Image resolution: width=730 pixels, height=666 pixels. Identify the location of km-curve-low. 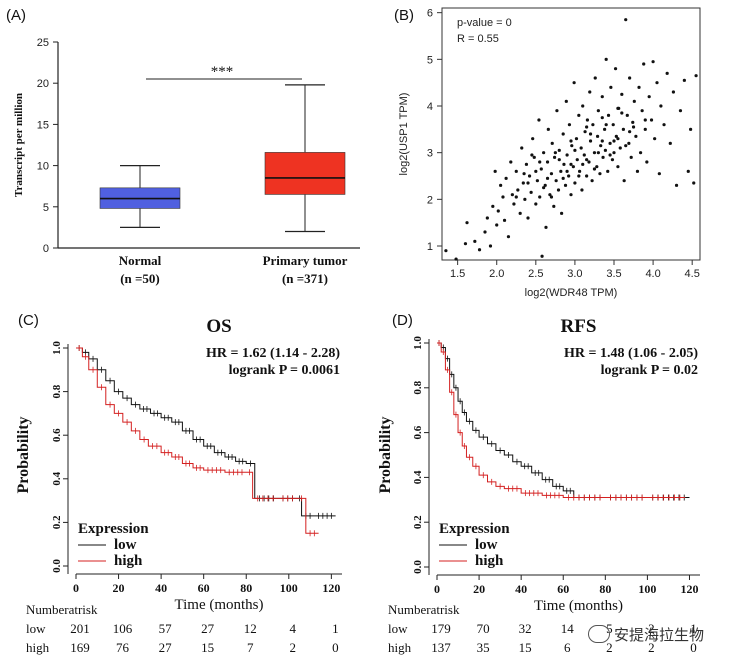
(206, 432).